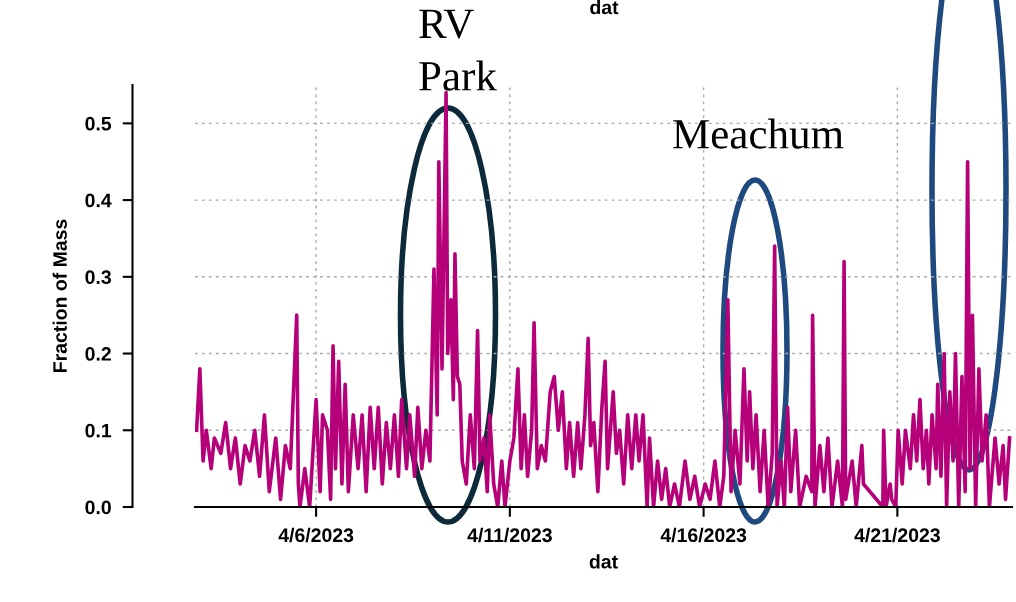 Image resolution: width=1016 pixels, height=602 pixels. I want to click on y-tick-label: 0.3, so click(98, 277).